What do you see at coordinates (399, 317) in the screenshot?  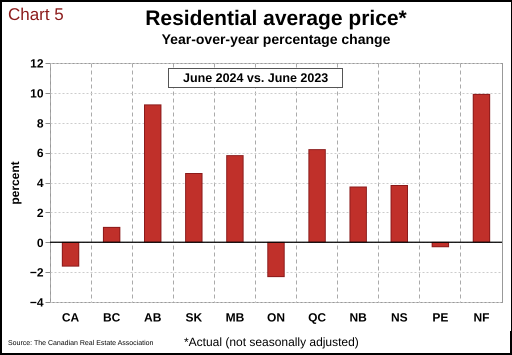 I see `x-tick-label: NS` at bounding box center [399, 317].